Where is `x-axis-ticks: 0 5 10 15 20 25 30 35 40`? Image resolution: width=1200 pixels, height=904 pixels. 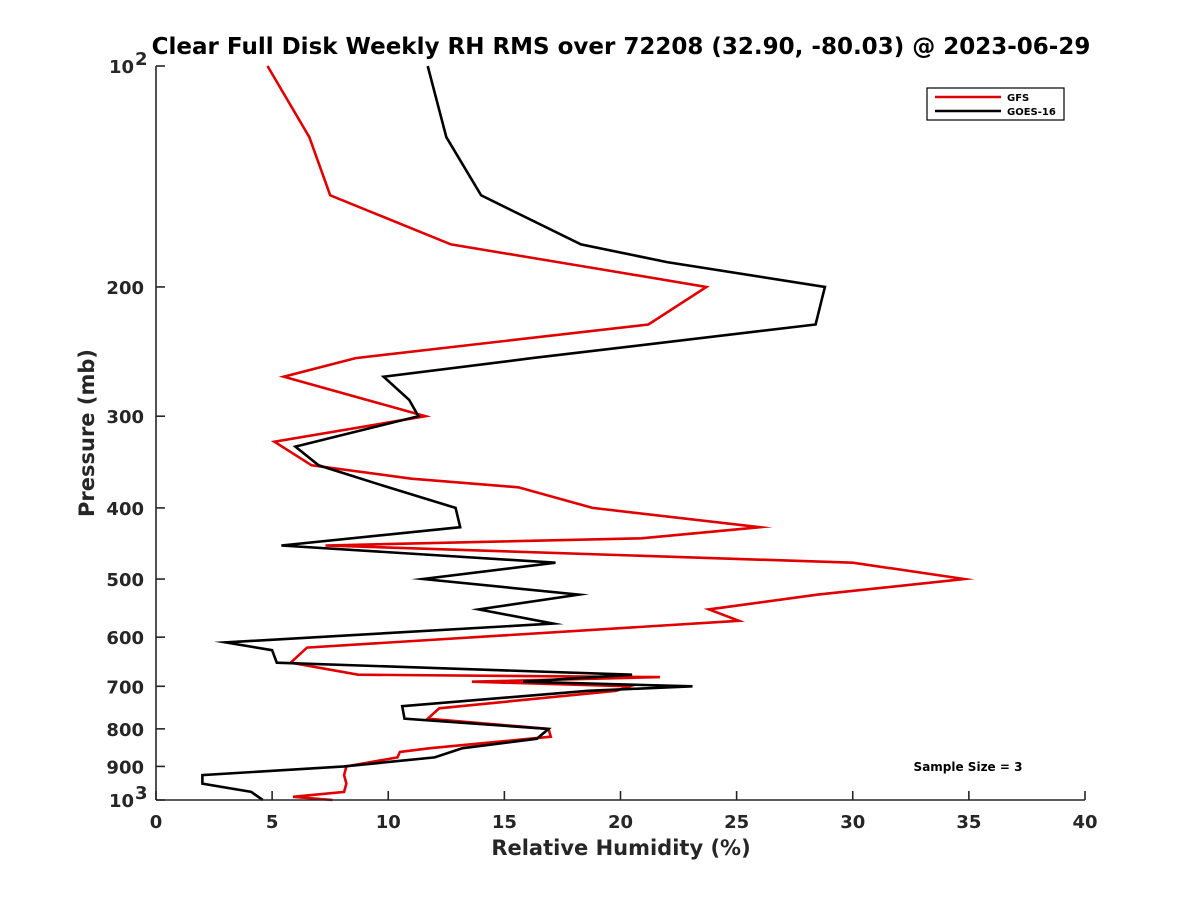
x-axis-ticks: 0 5 10 15 20 25 30 35 40 is located at coordinates (624, 812).